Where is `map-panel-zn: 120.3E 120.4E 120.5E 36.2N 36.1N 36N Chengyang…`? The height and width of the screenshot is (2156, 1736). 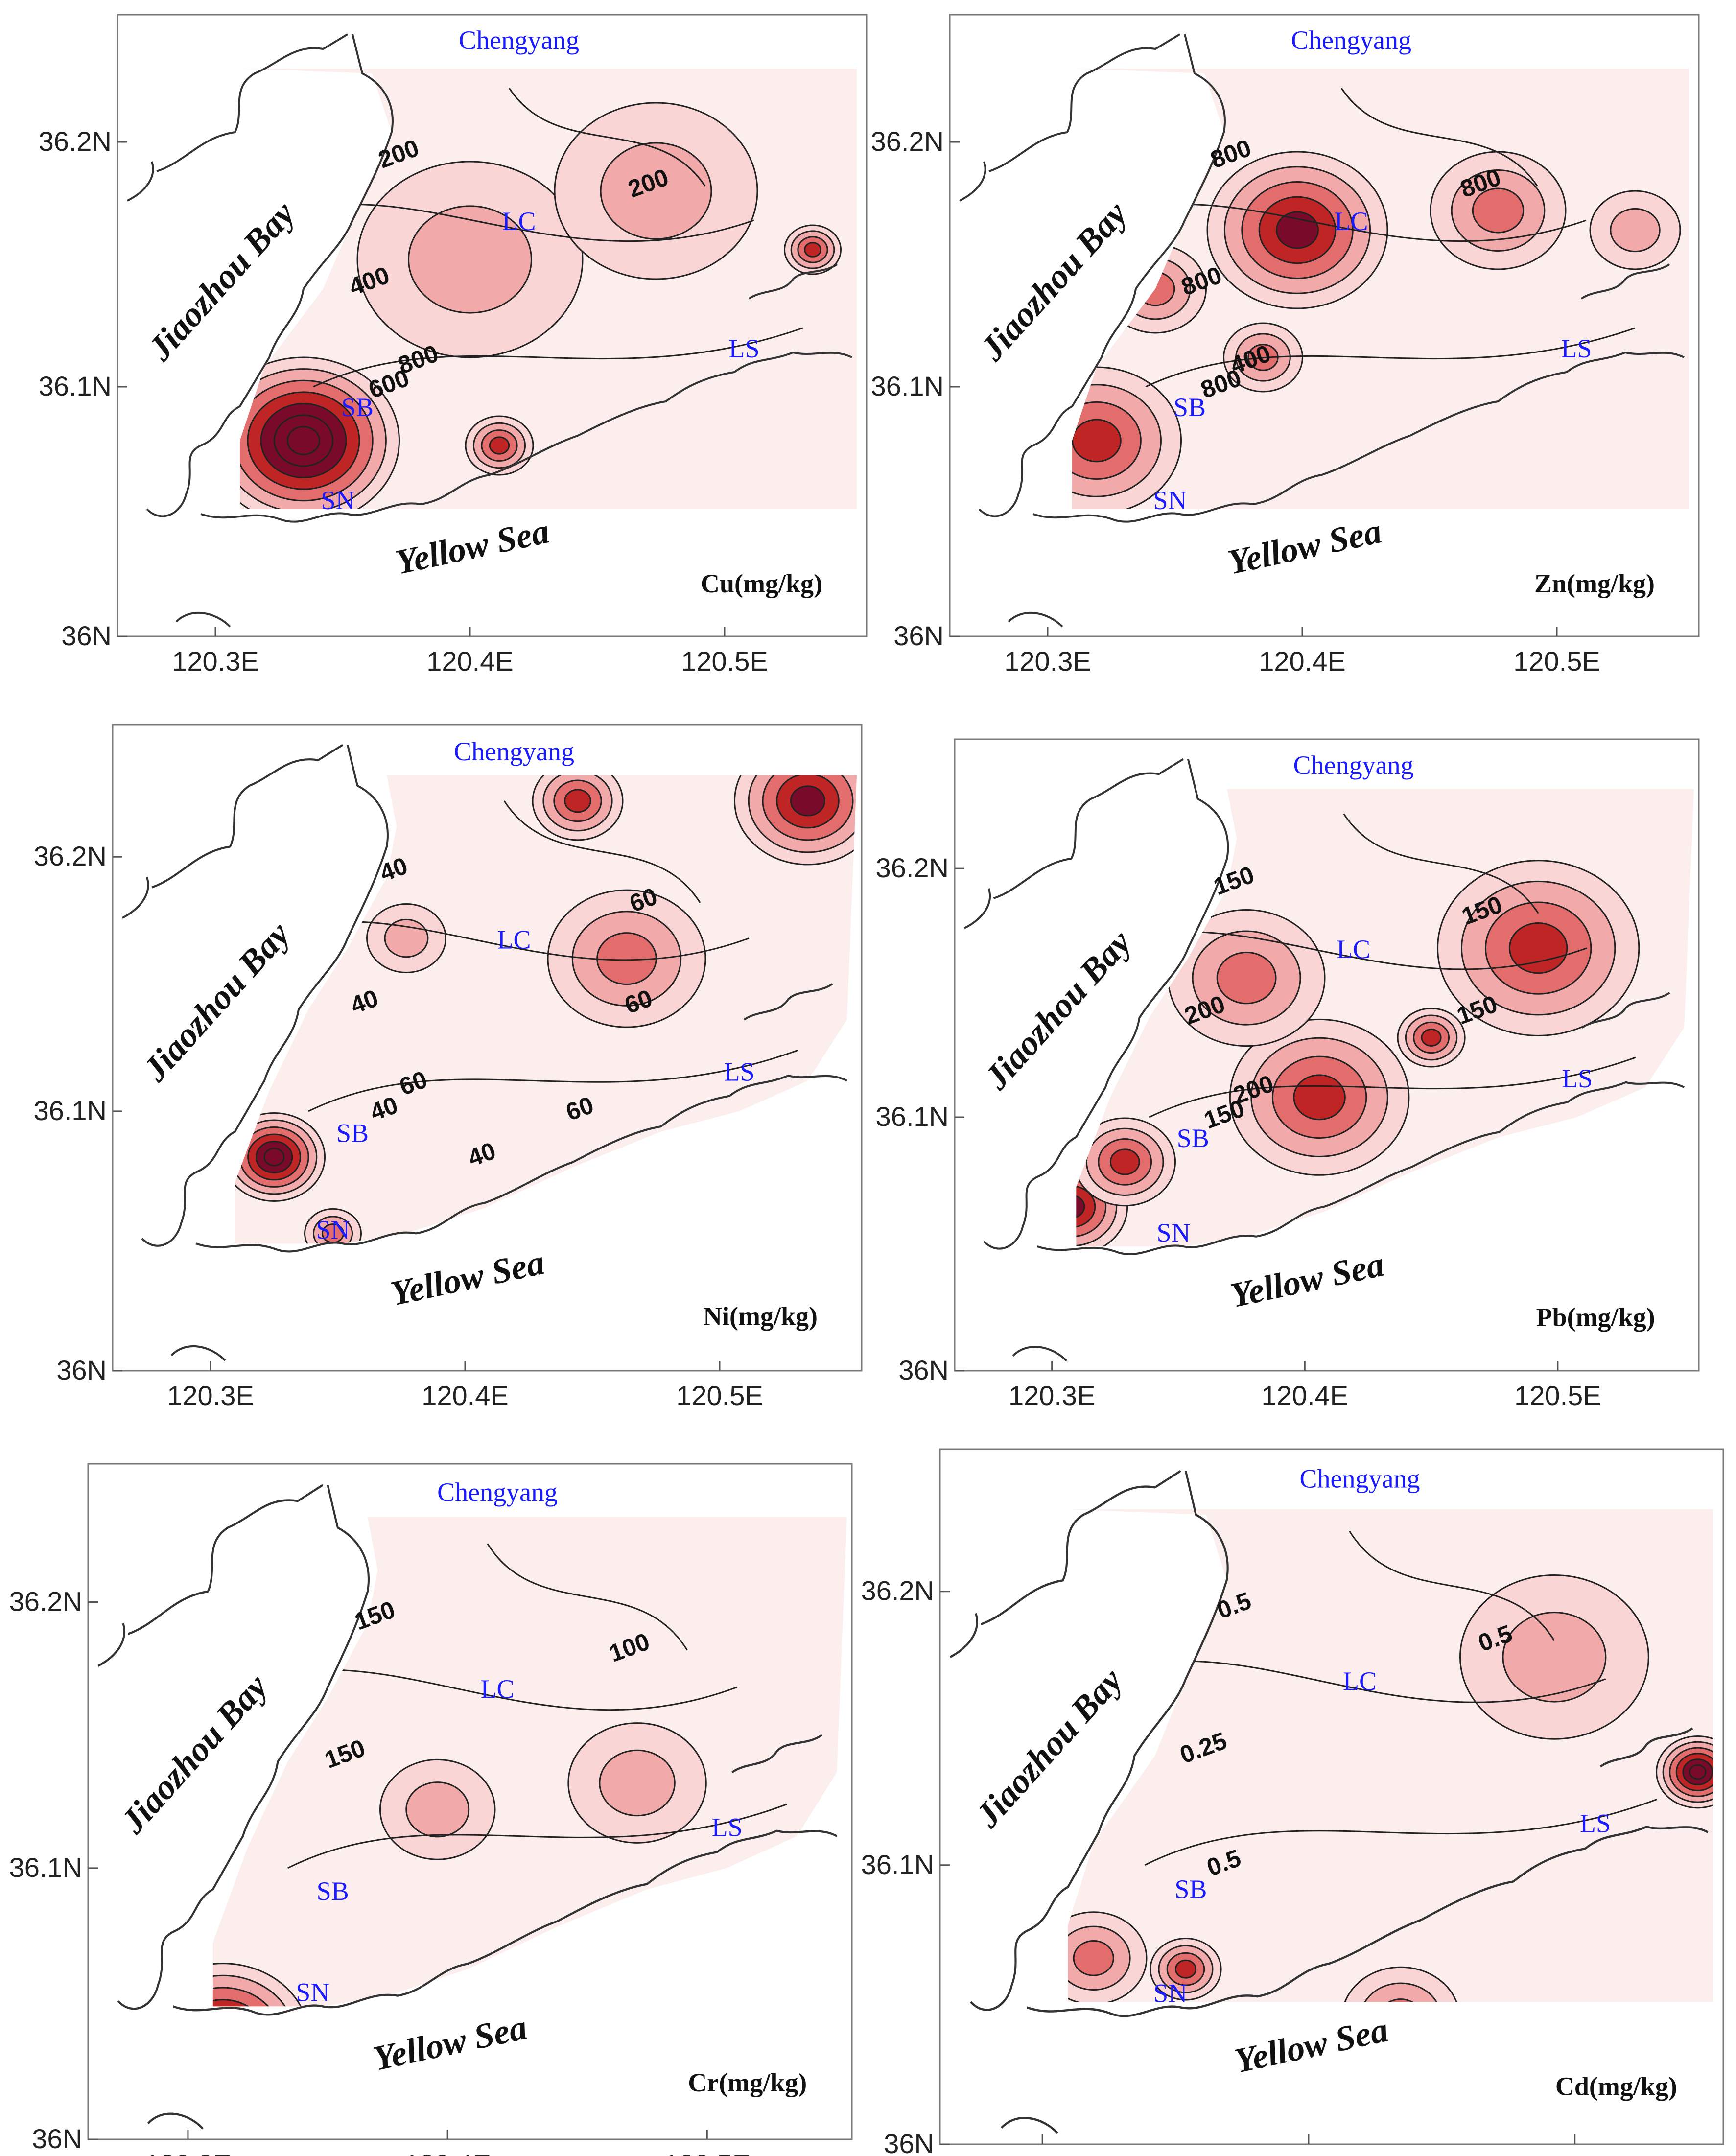
map-panel-zn: 120.3E 120.4E 120.5E 36.2N 36.1N 36N Chengyang… is located at coordinates (1285, 346).